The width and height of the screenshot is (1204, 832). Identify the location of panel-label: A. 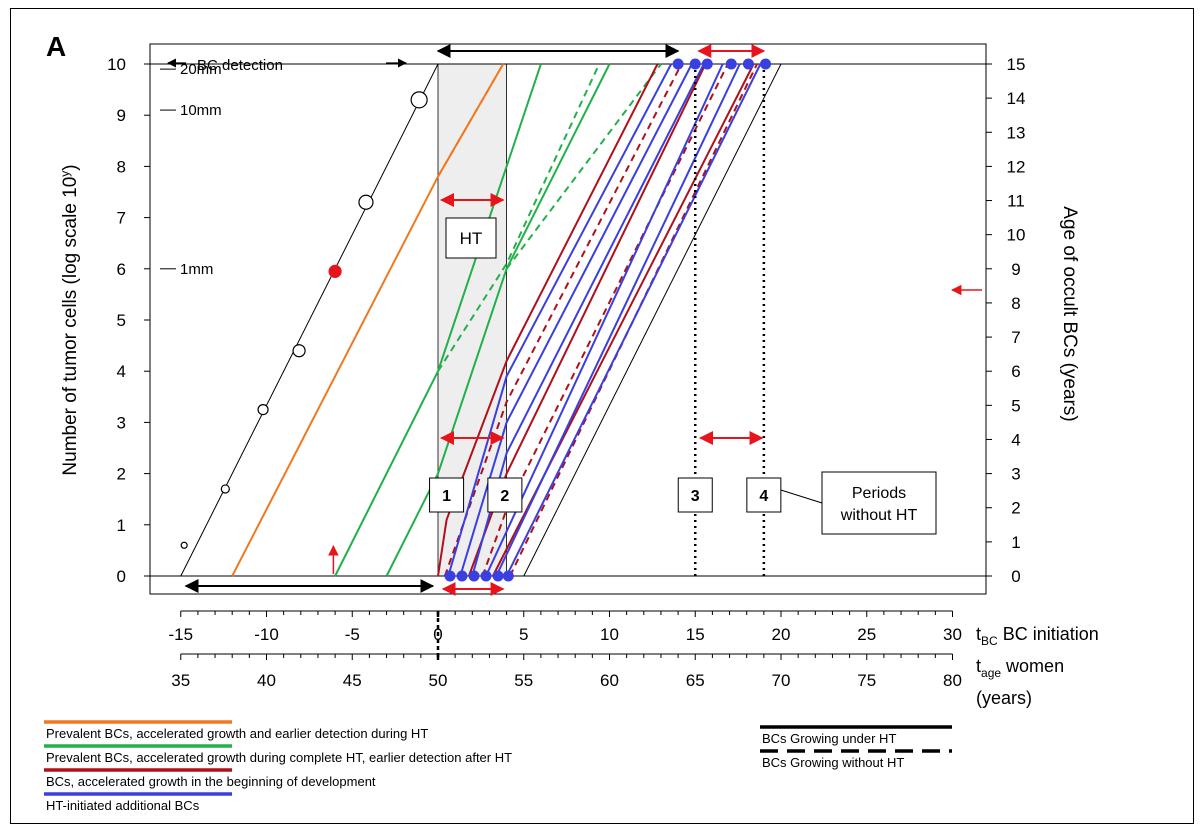
(56, 46).